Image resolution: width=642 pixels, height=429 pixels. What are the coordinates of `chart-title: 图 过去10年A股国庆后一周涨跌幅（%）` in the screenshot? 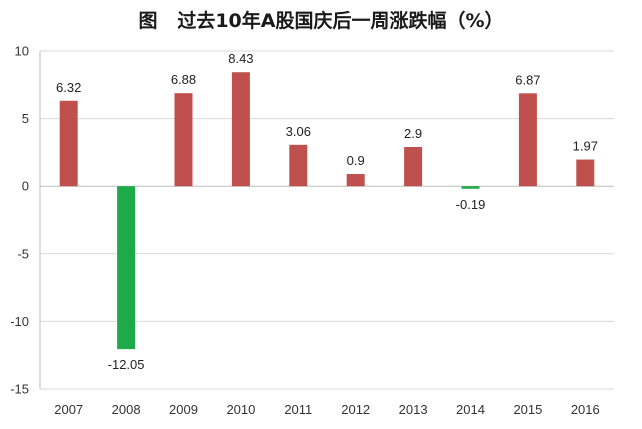 It's located at (321, 21).